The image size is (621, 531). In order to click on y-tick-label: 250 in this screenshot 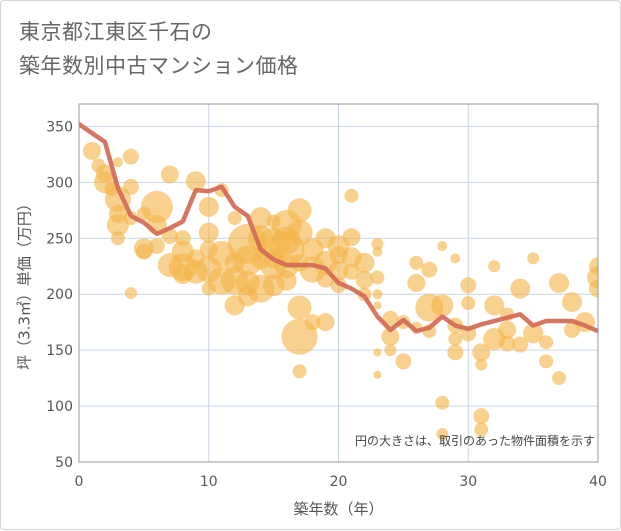, I will do `click(59, 239)`.